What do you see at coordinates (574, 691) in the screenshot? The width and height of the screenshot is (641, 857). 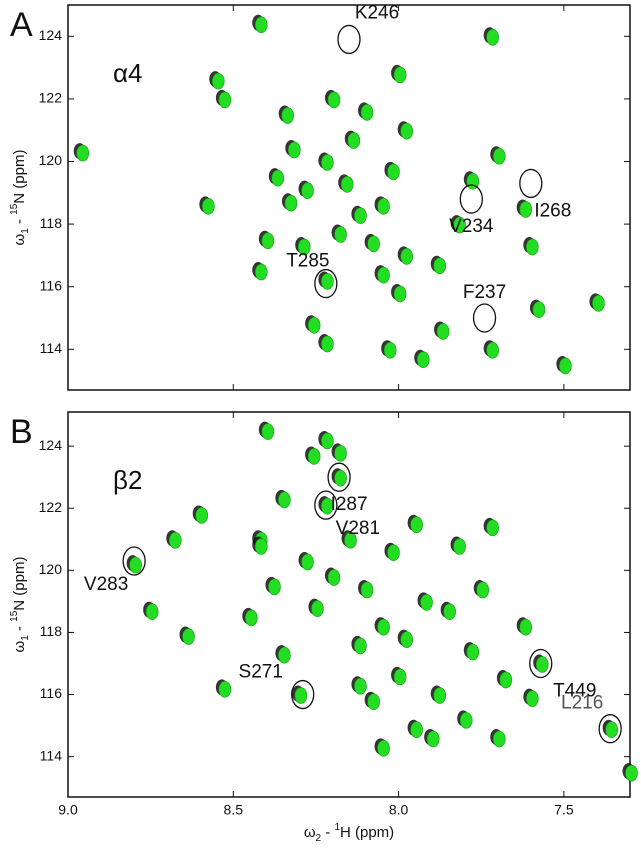 I see `annotation-label: T449` at bounding box center [574, 691].